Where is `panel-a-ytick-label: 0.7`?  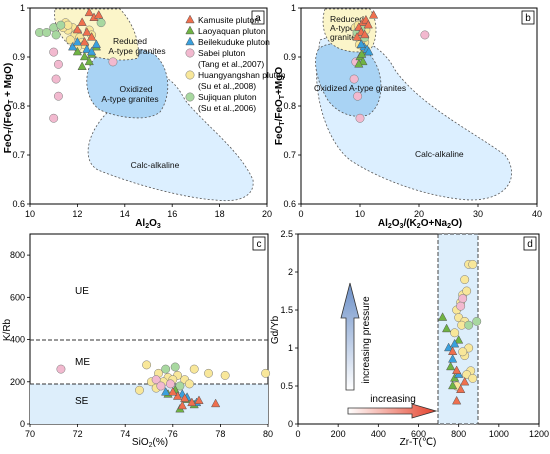 panel-a-ytick-label: 0.7 is located at coordinates (18, 155).